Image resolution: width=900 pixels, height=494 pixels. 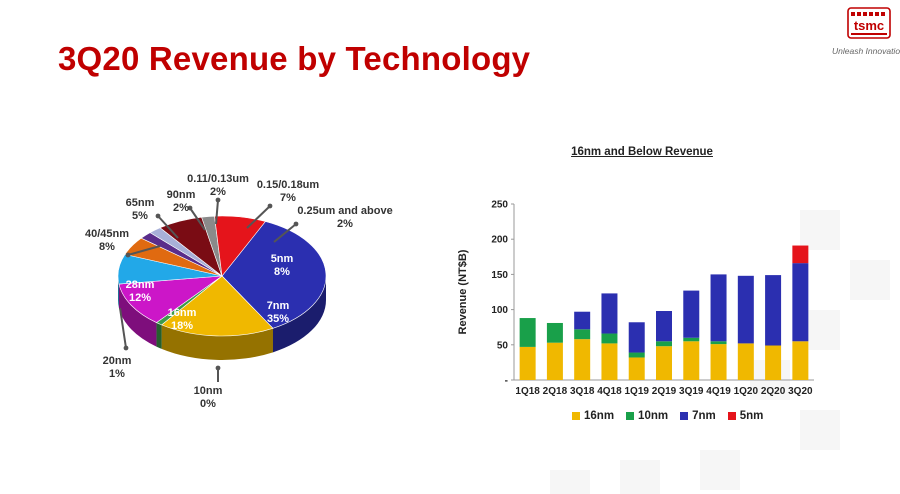 What do you see at coordinates (137, 315) in the screenshot?
I see `pie-side-28nm` at bounding box center [137, 315].